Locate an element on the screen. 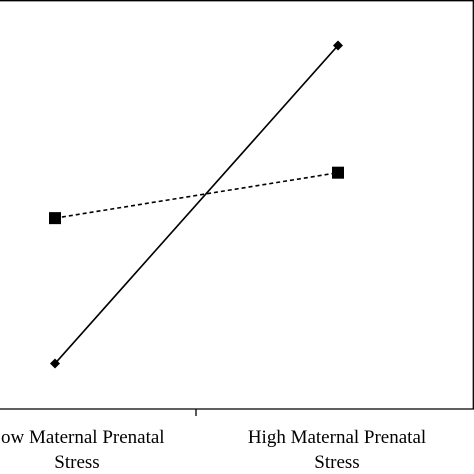  series-dashed is located at coordinates (196, 195).